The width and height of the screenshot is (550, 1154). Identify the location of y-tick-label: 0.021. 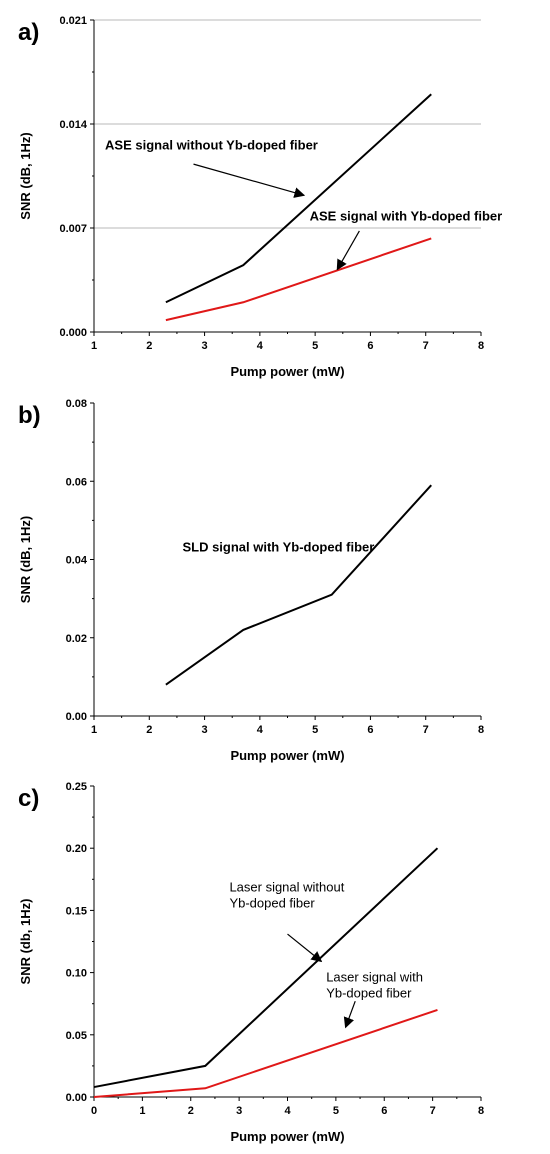
(73, 21).